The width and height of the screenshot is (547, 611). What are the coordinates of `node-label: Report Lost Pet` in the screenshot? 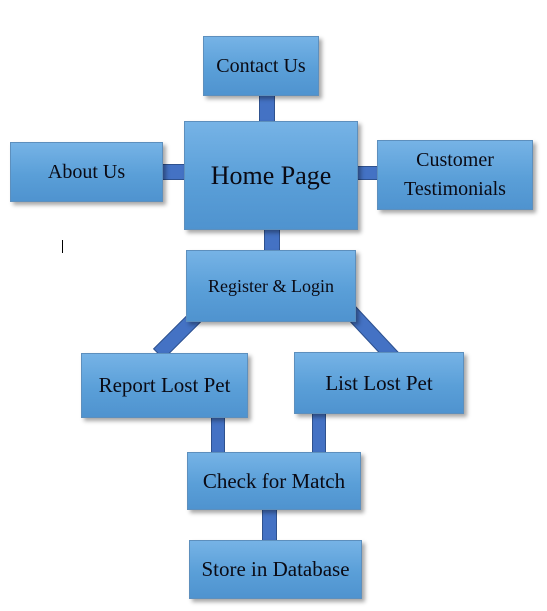 It's located at (164, 385).